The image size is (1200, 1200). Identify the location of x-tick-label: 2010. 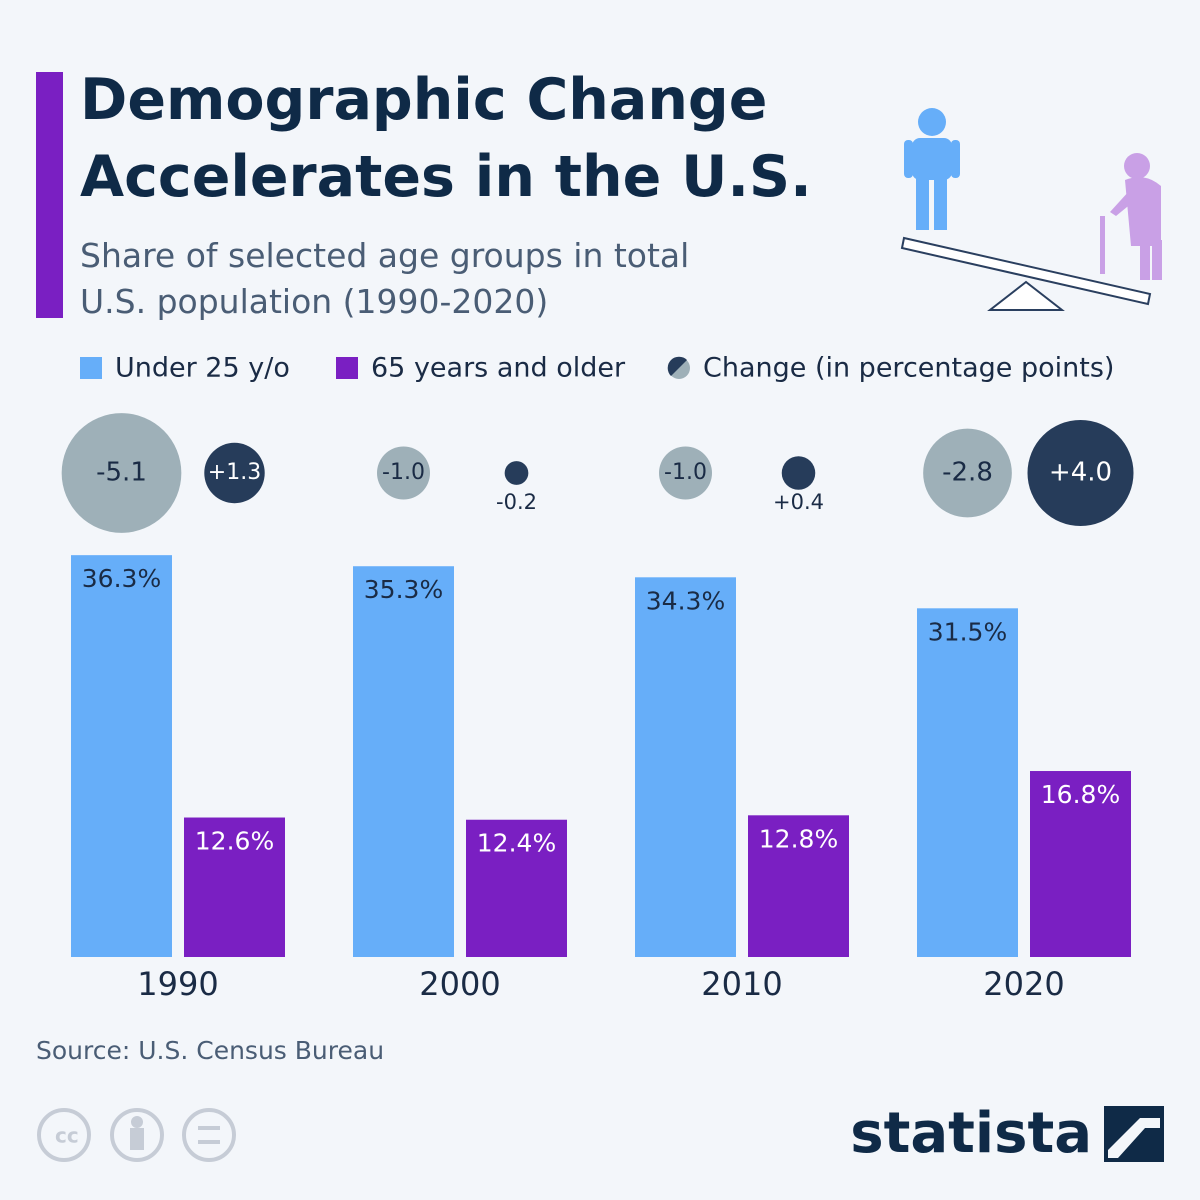
(741, 984).